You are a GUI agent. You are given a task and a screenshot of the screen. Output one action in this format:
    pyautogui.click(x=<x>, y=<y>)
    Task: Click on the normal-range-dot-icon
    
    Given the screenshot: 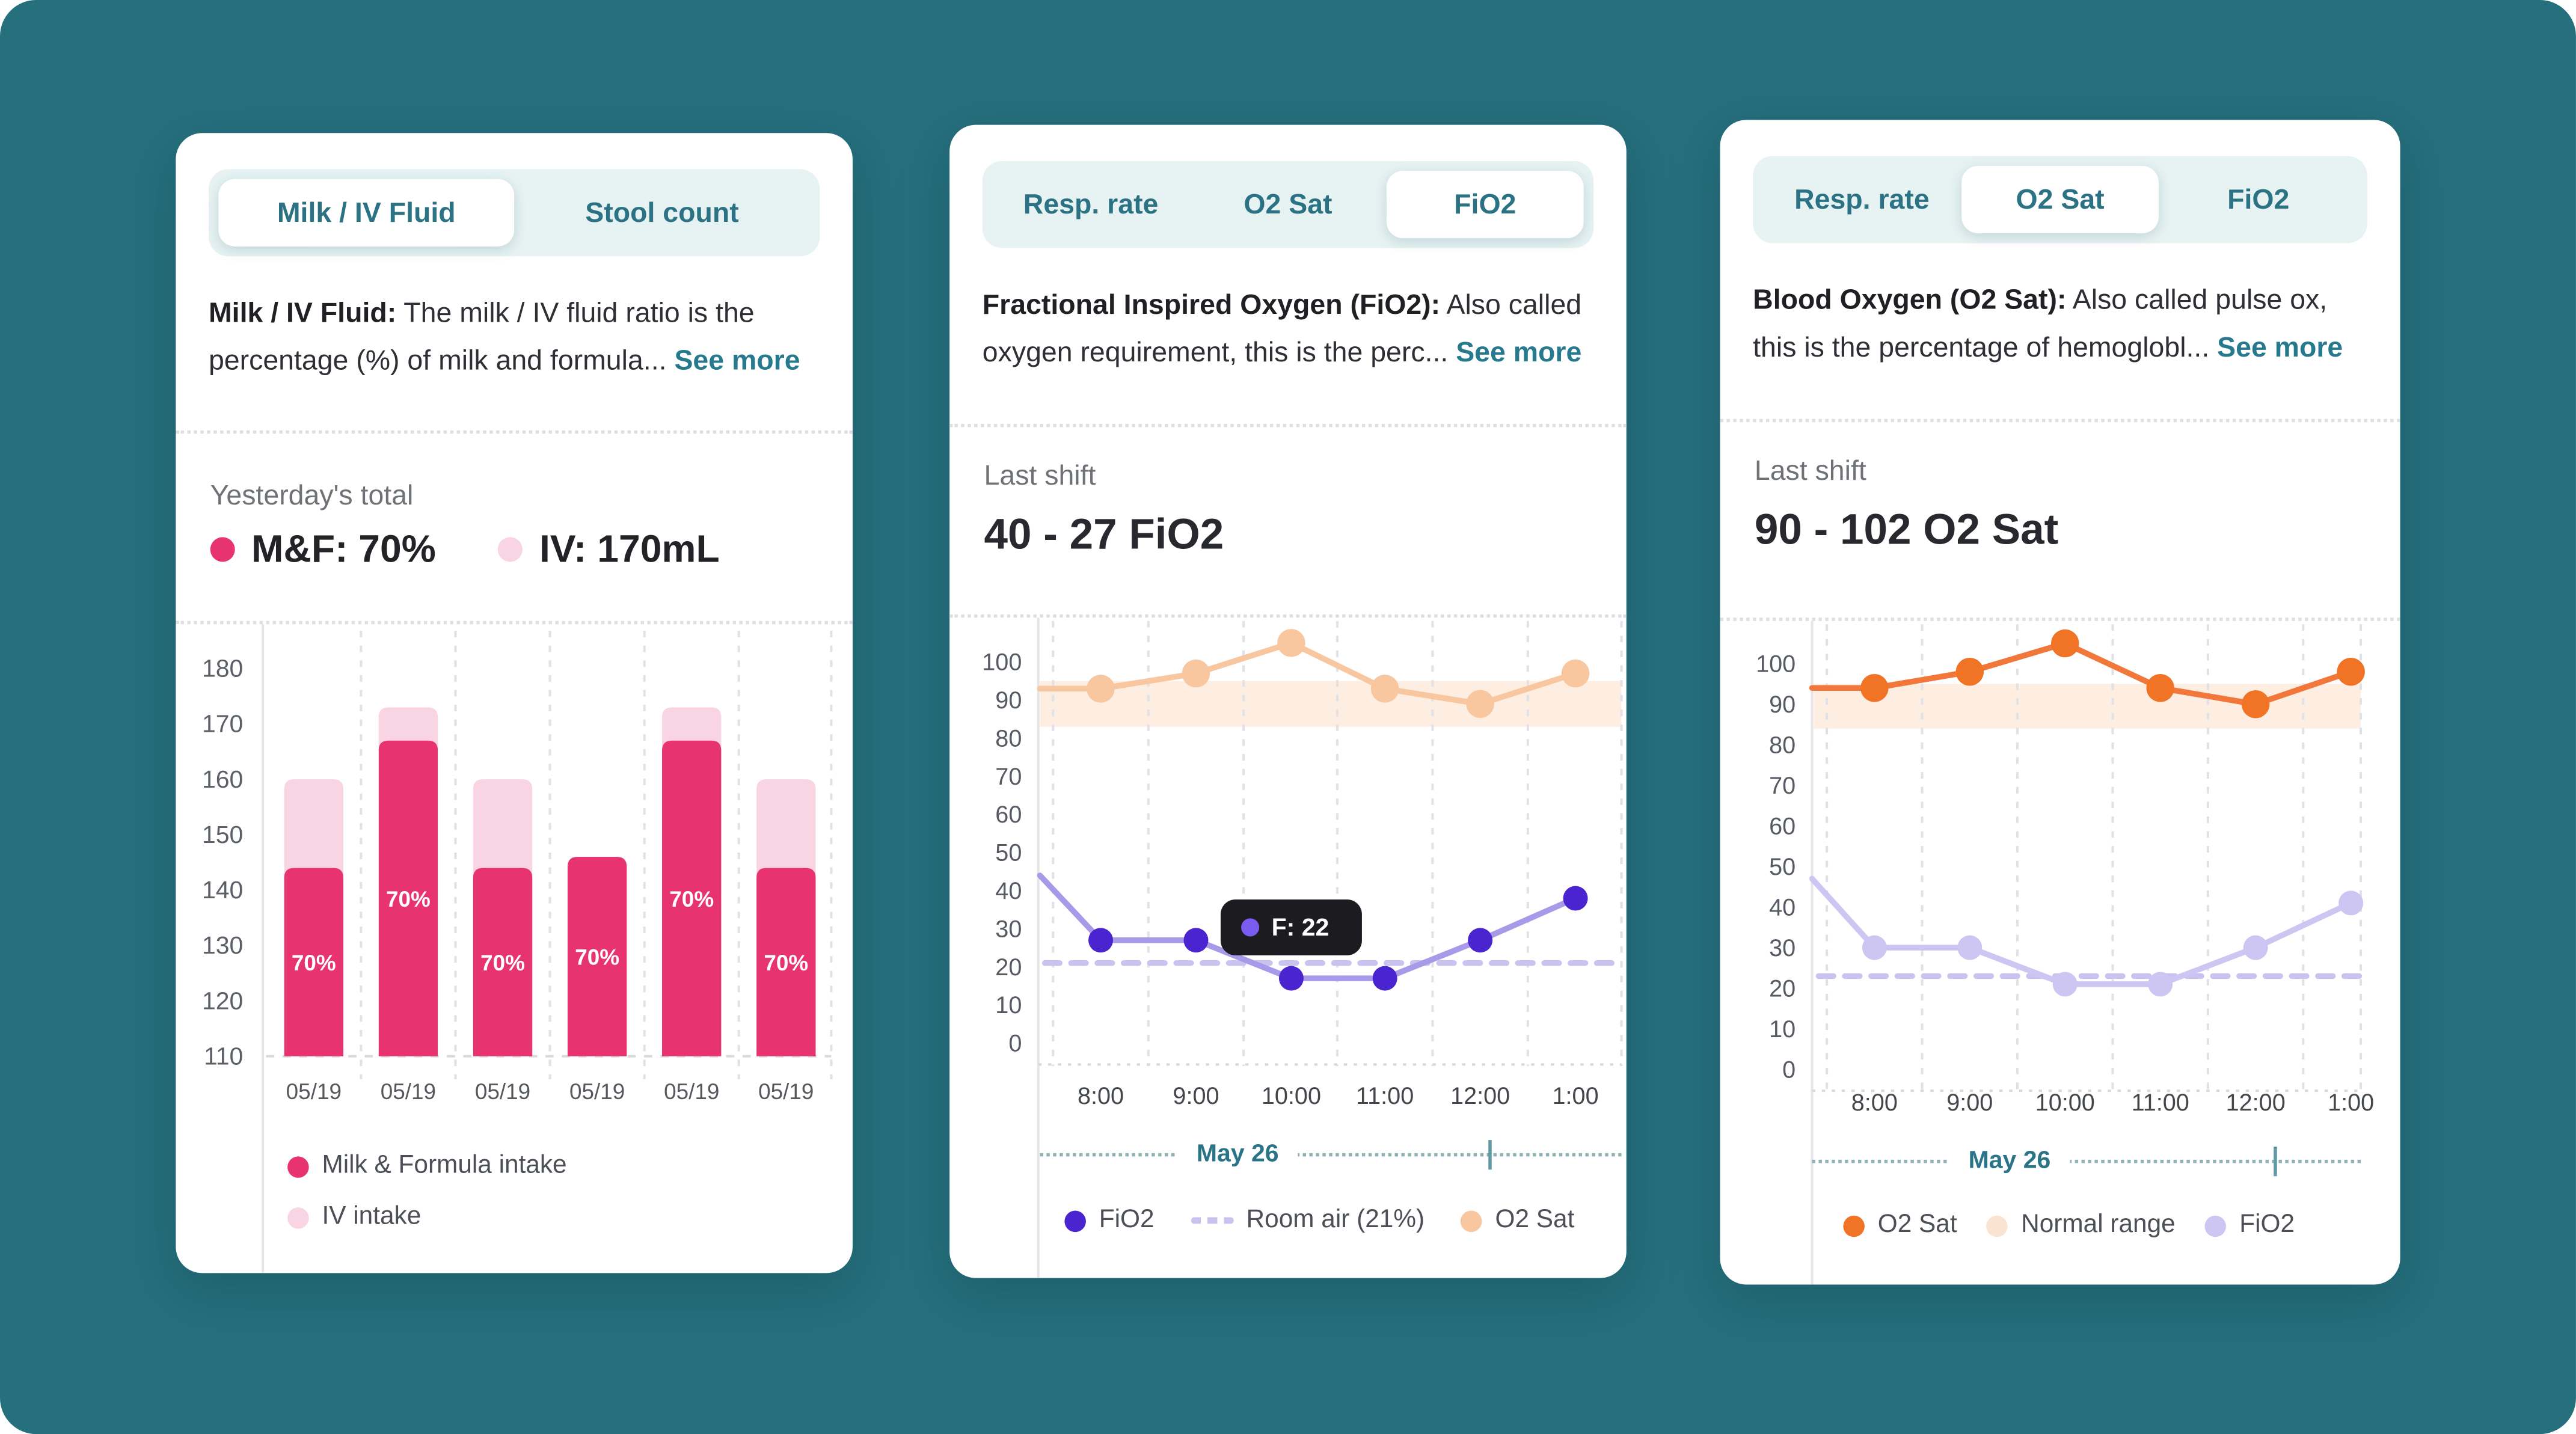 What is the action you would take?
    pyautogui.click(x=1997, y=1225)
    